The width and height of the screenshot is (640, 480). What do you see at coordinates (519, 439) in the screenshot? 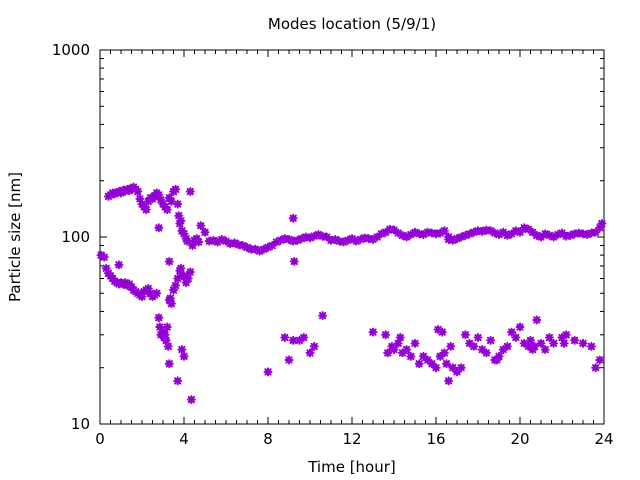
I see `x-tick-label: 20` at bounding box center [519, 439].